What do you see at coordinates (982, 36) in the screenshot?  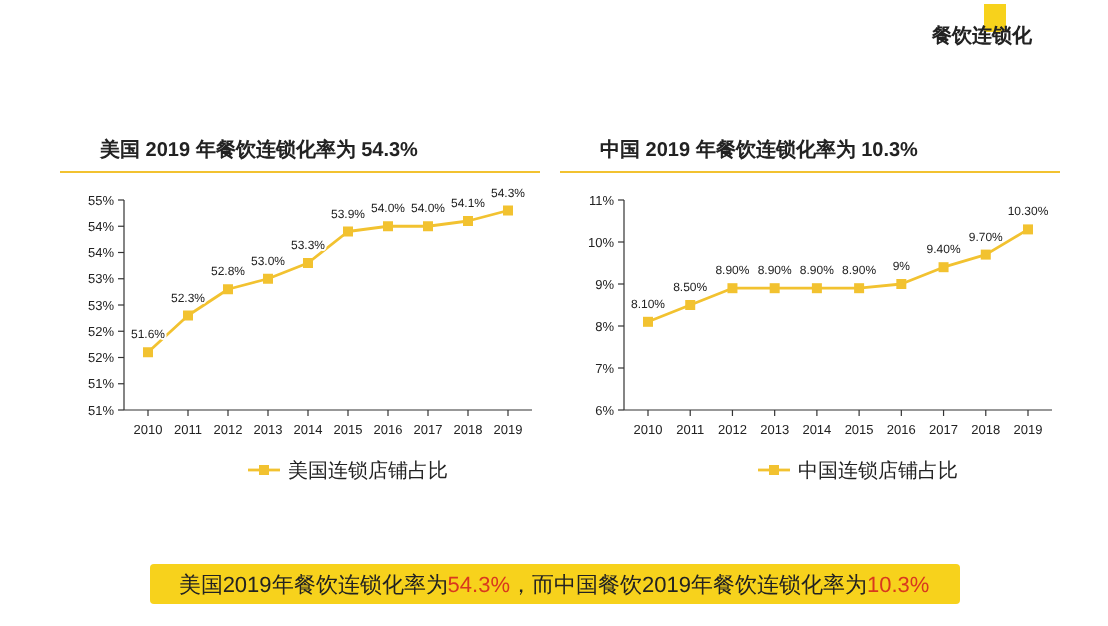 I see `text: 餐饮连锁化` at bounding box center [982, 36].